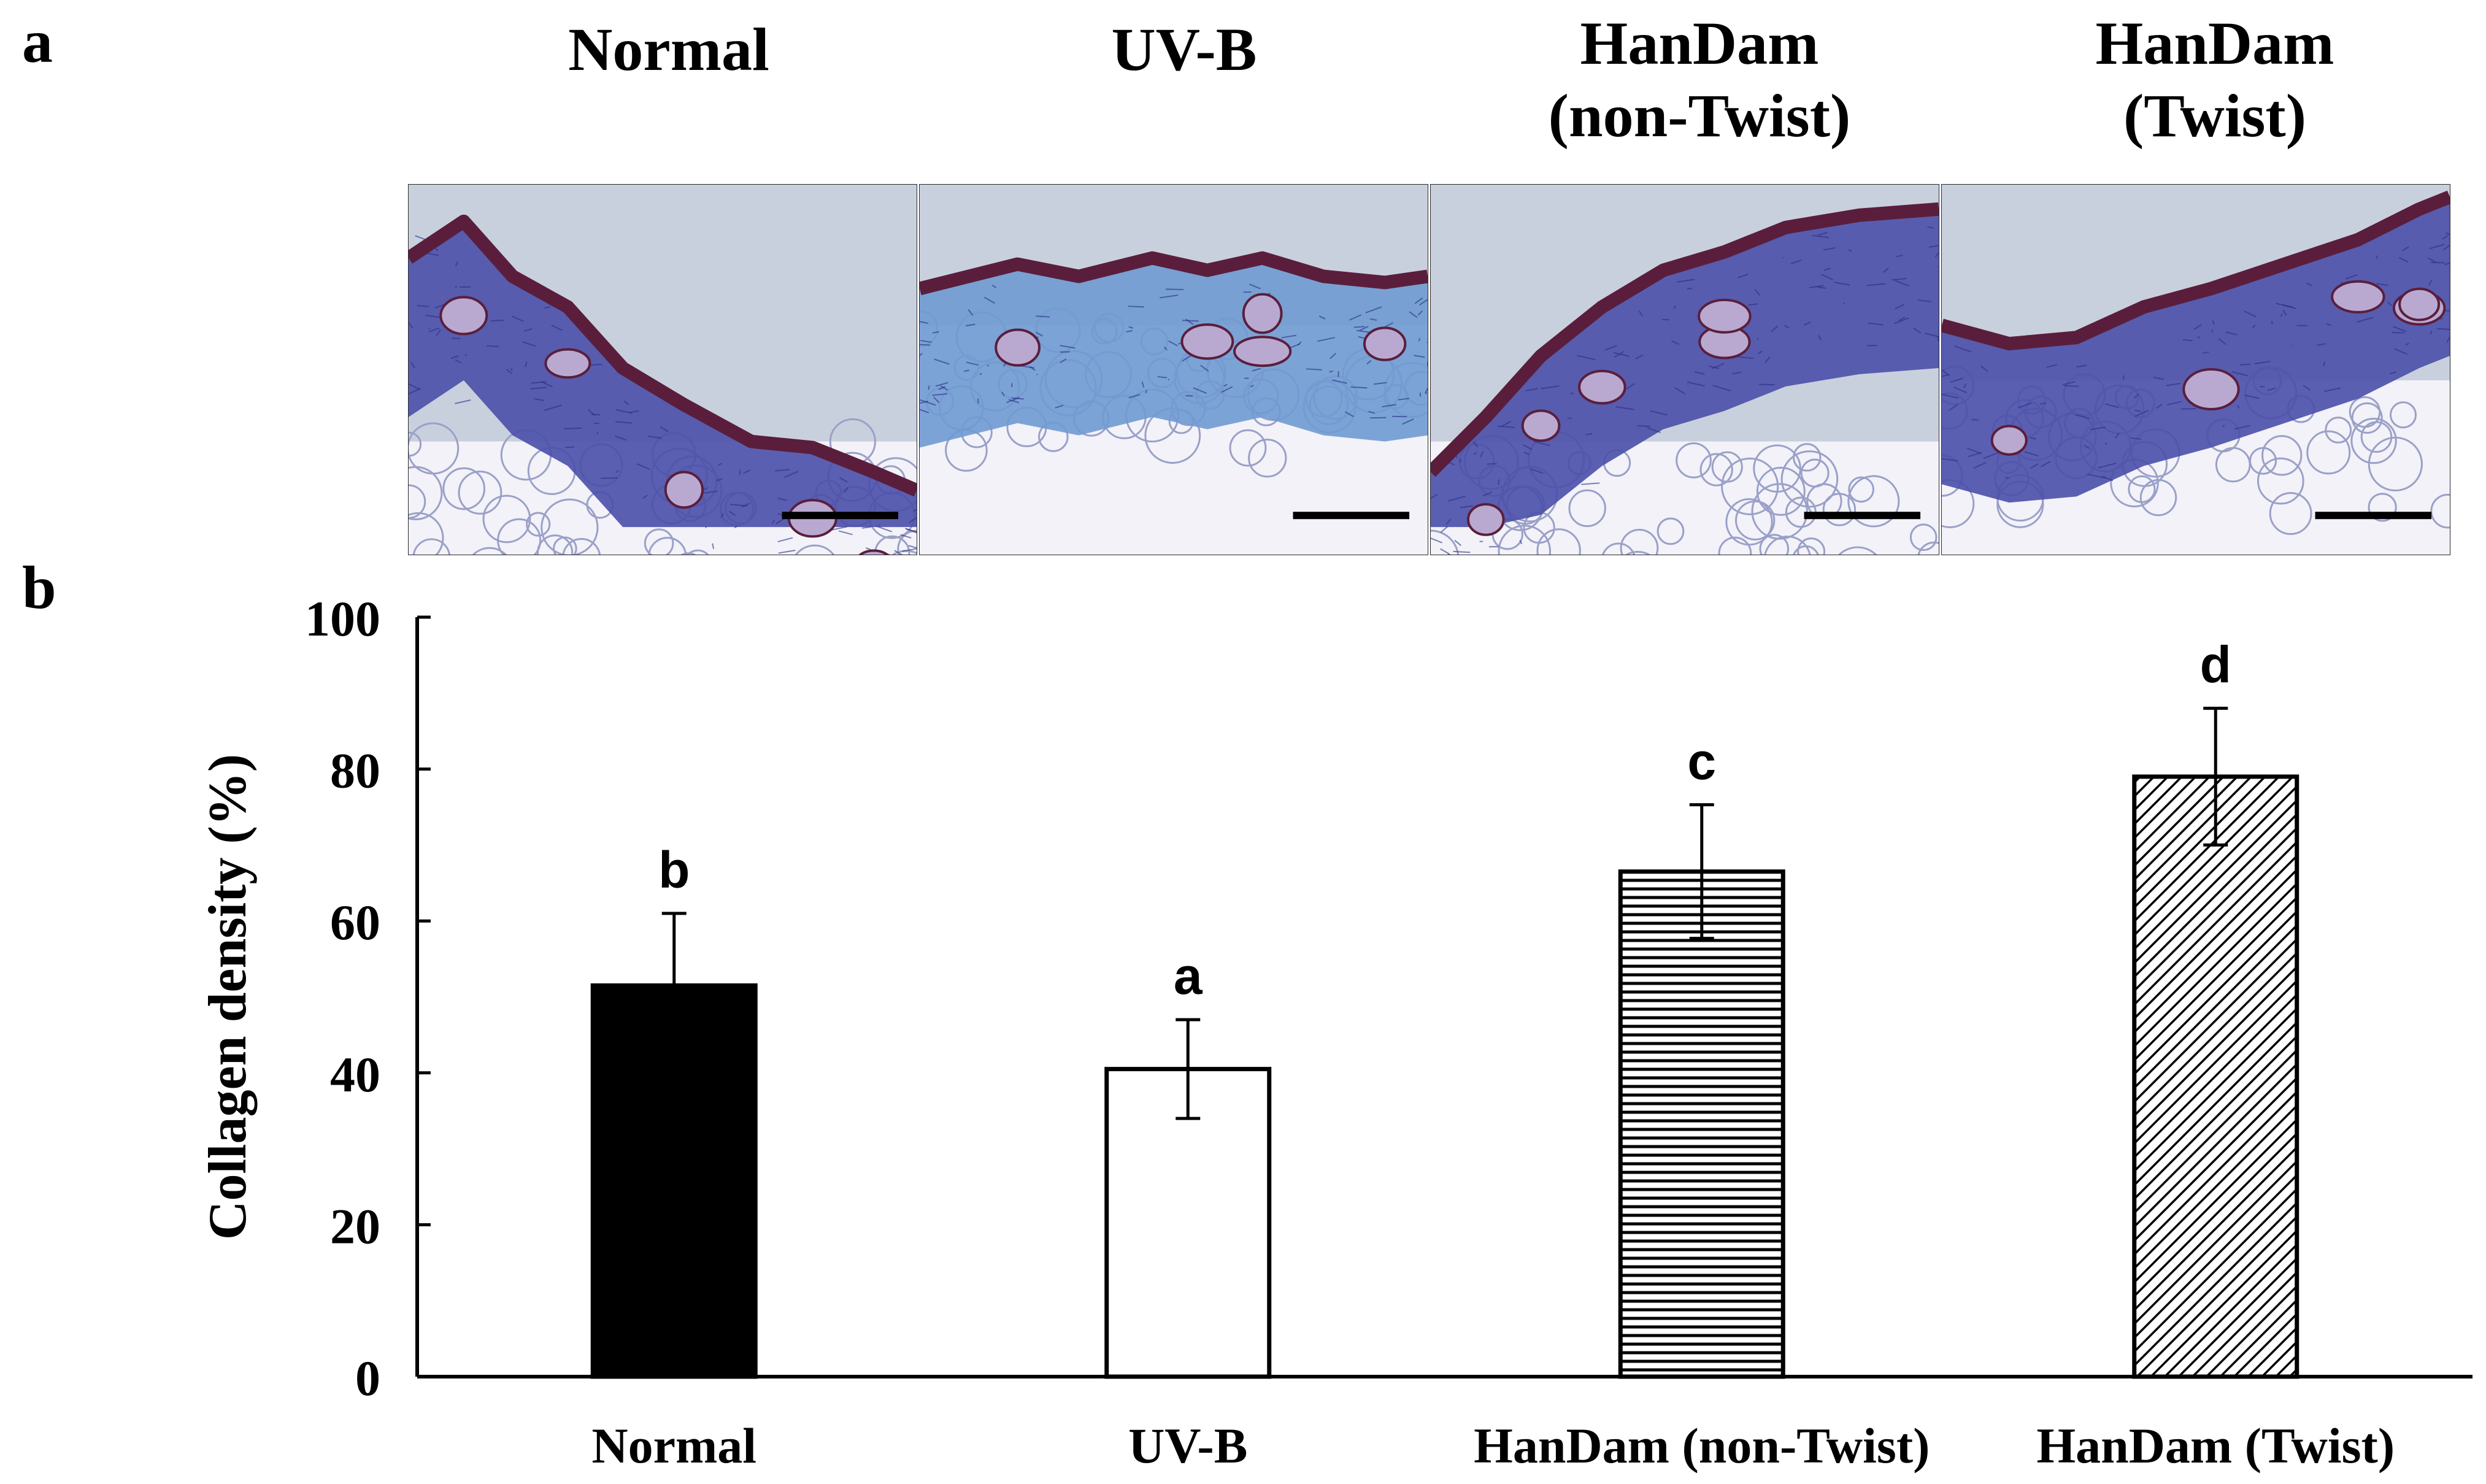  What do you see at coordinates (355, 922) in the screenshot?
I see `y-tick-label: 60` at bounding box center [355, 922].